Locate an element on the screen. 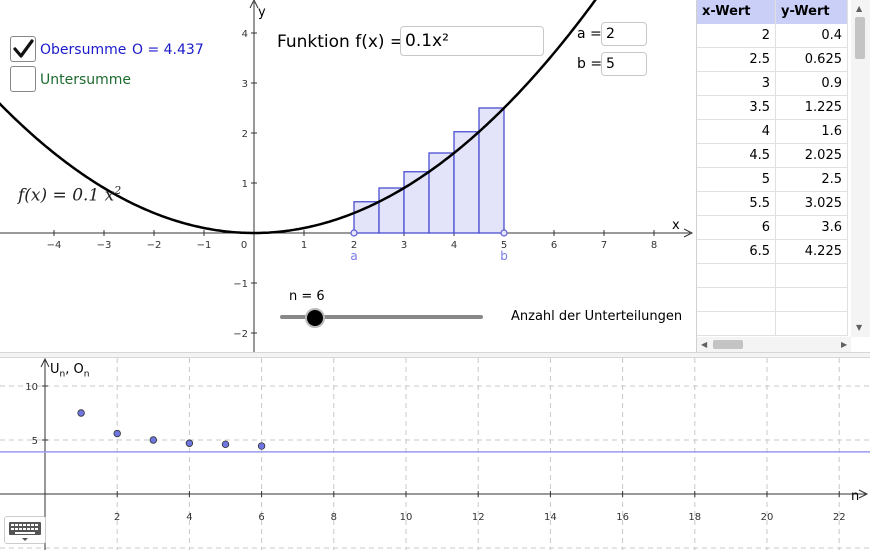 This screenshot has width=870, height=550. cell-x-value: 3 is located at coordinates (736, 84).